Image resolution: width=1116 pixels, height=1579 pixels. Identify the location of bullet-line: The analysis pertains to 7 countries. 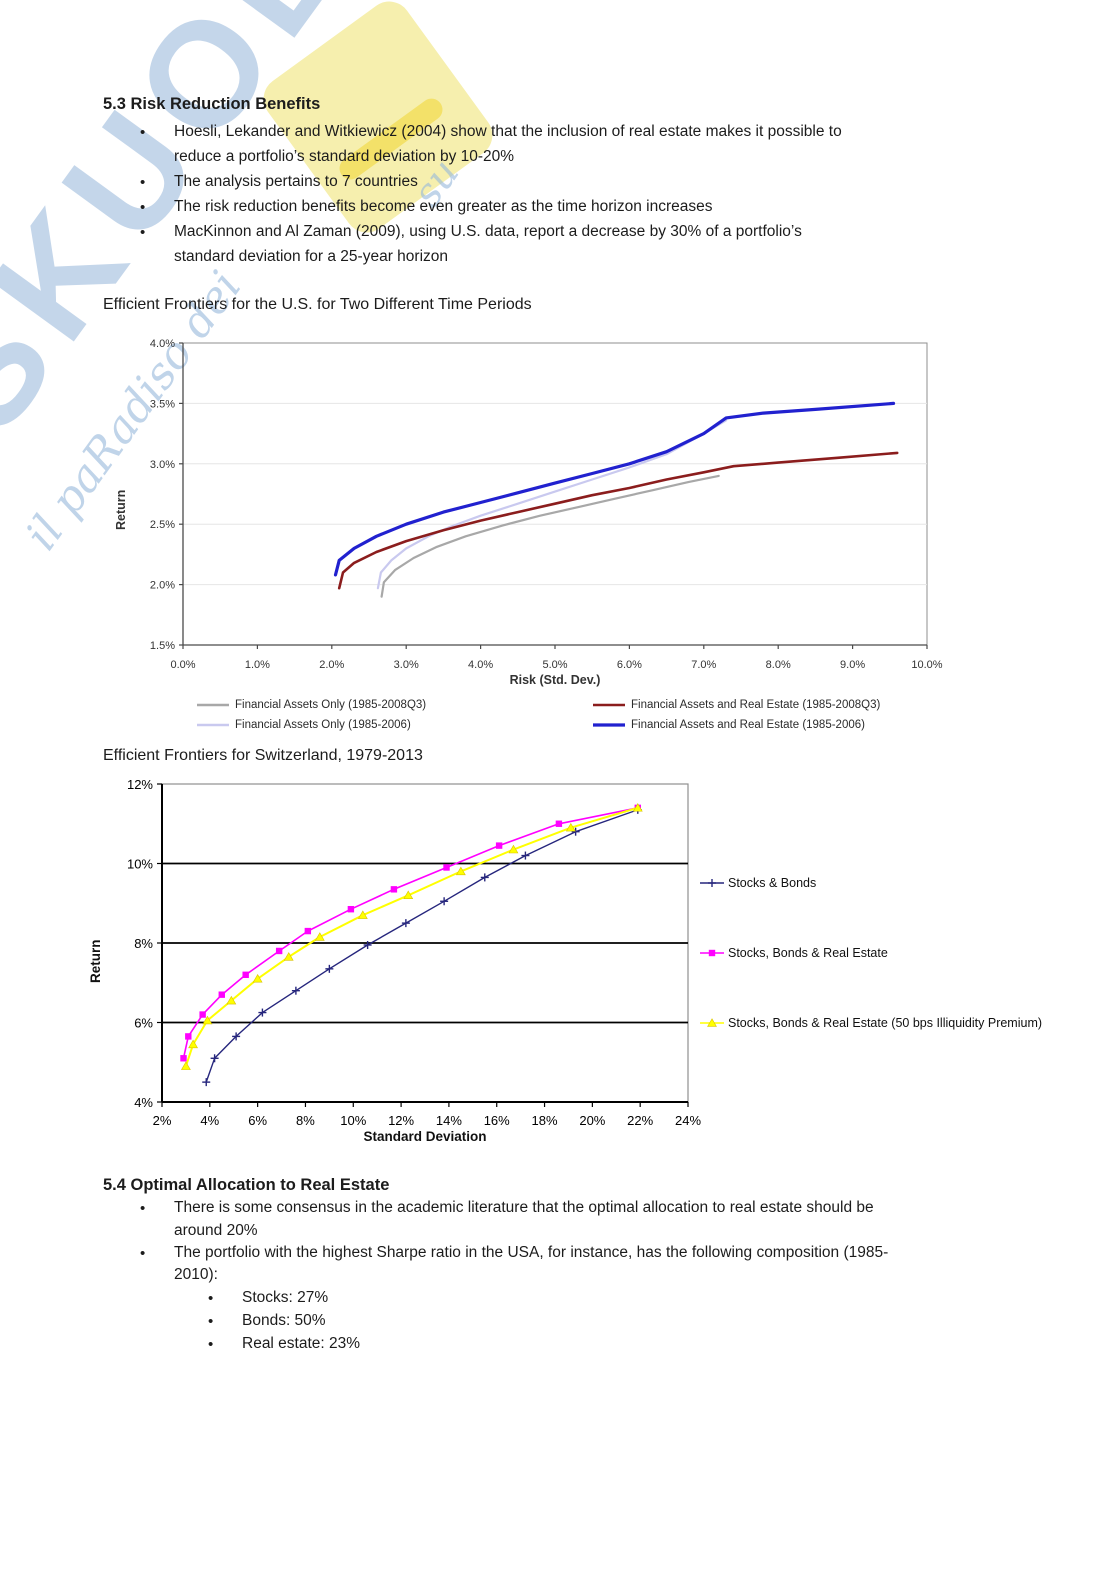
(296, 181).